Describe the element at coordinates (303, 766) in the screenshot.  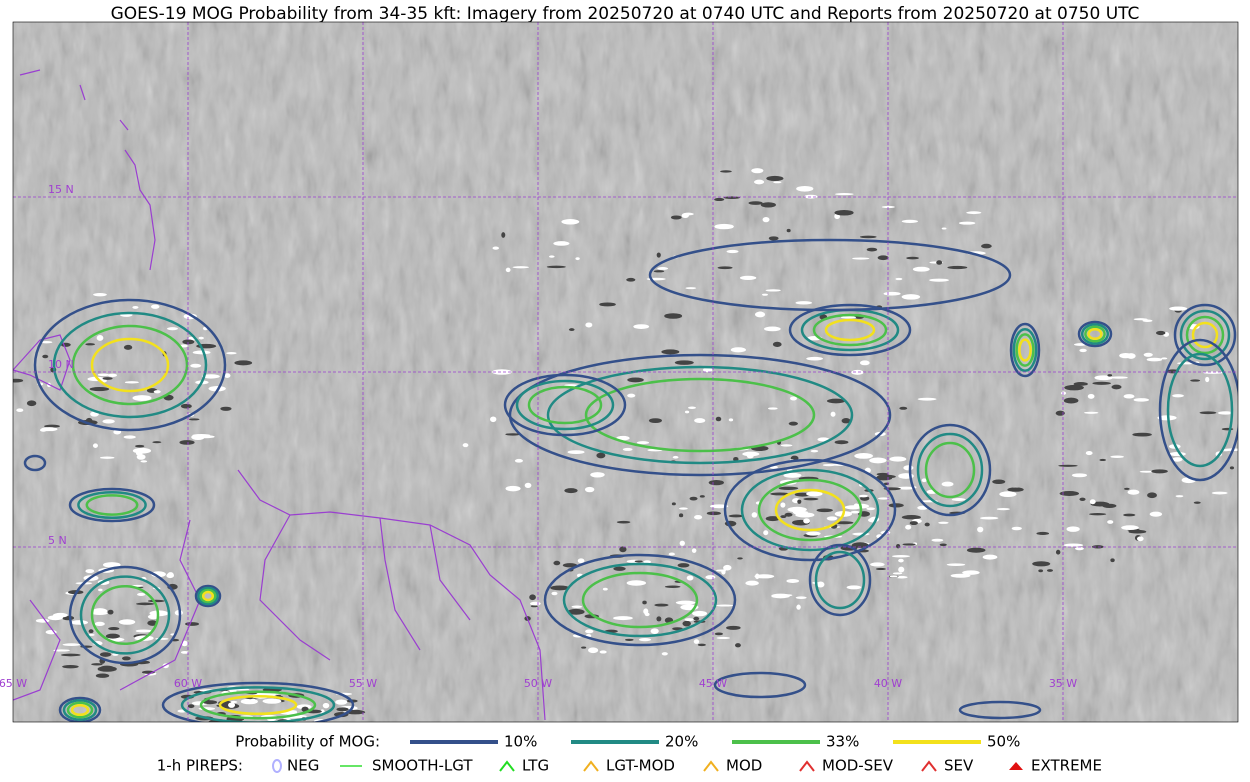
I see `pirep-label: NEG` at that location.